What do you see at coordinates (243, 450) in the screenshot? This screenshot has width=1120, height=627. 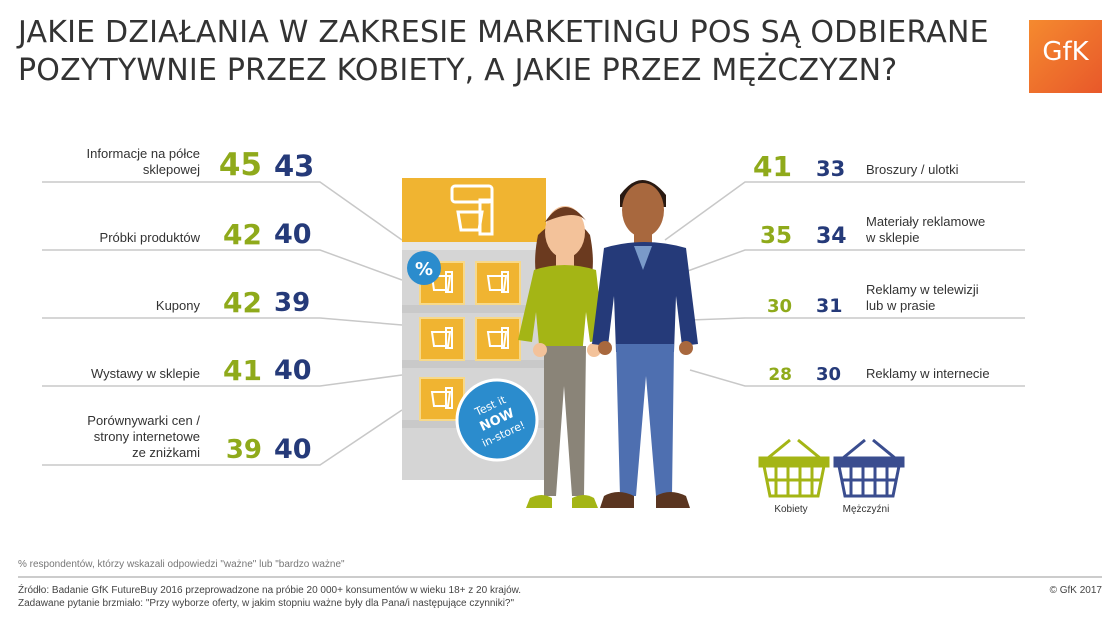 I see `women-value: 39` at bounding box center [243, 450].